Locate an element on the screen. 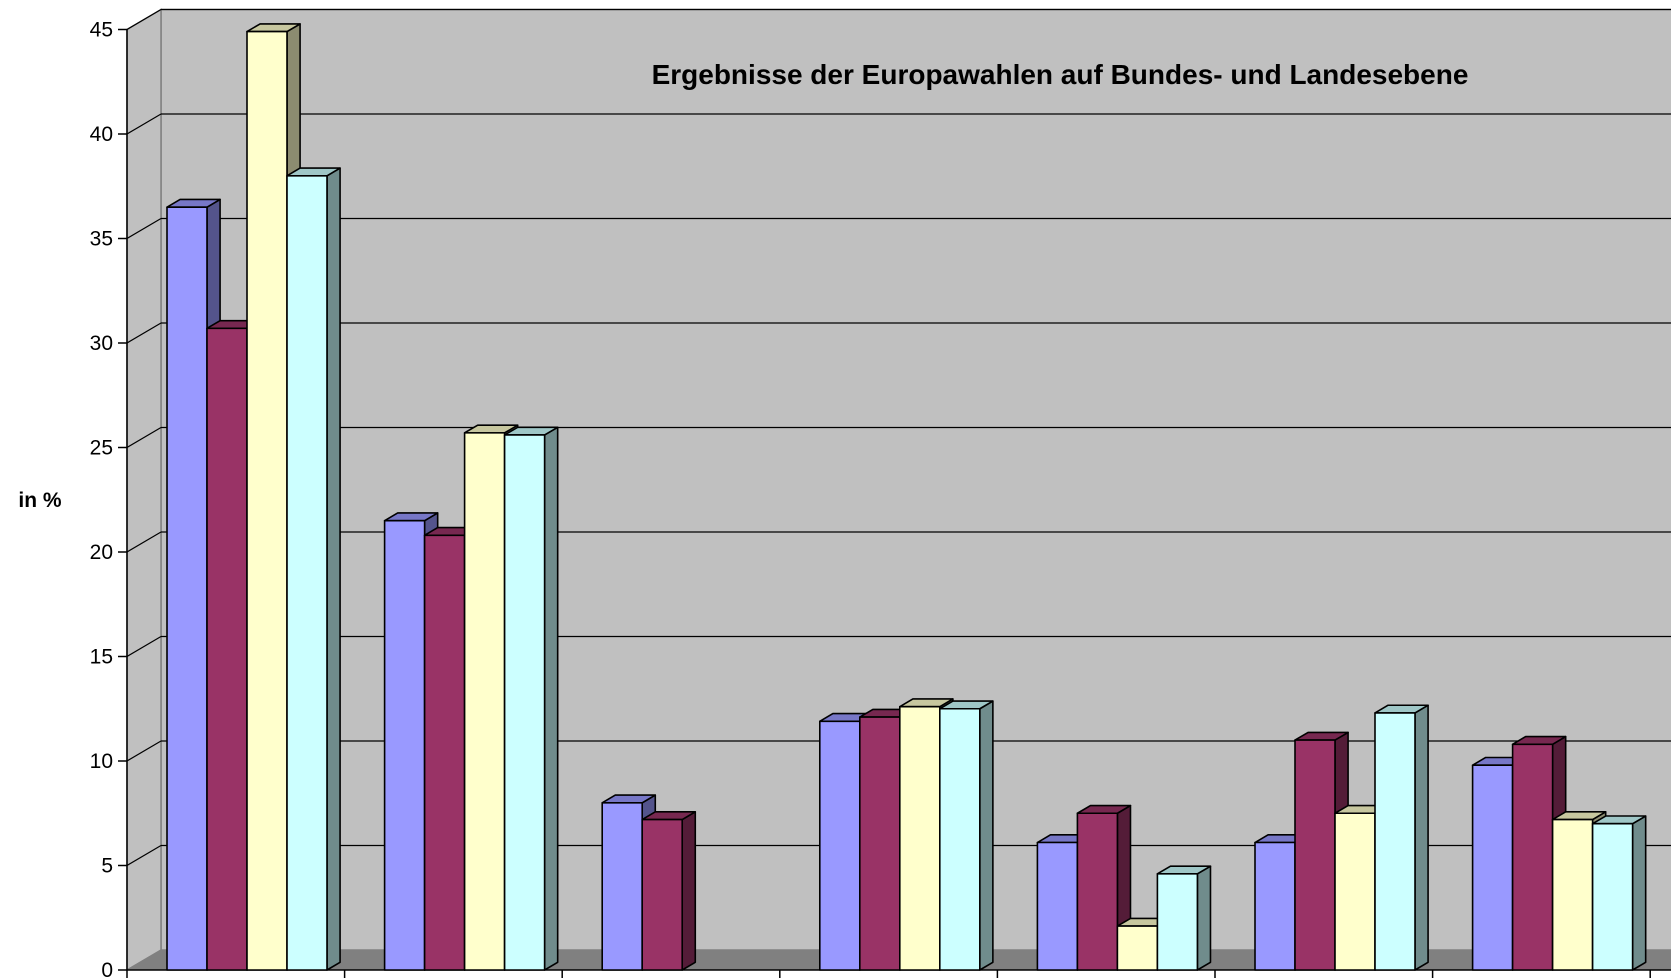  y-axis-title: in % is located at coordinates (39, 500).